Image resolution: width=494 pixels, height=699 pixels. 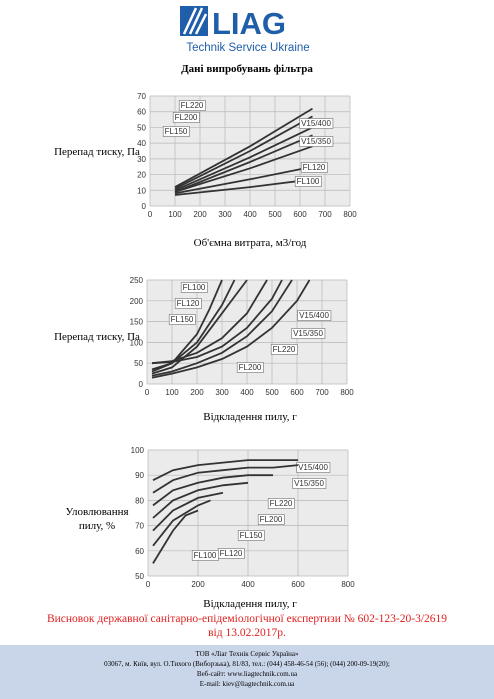 I want to click on logo: LIAG Technik Service Ukraine, so click(x=245, y=30).